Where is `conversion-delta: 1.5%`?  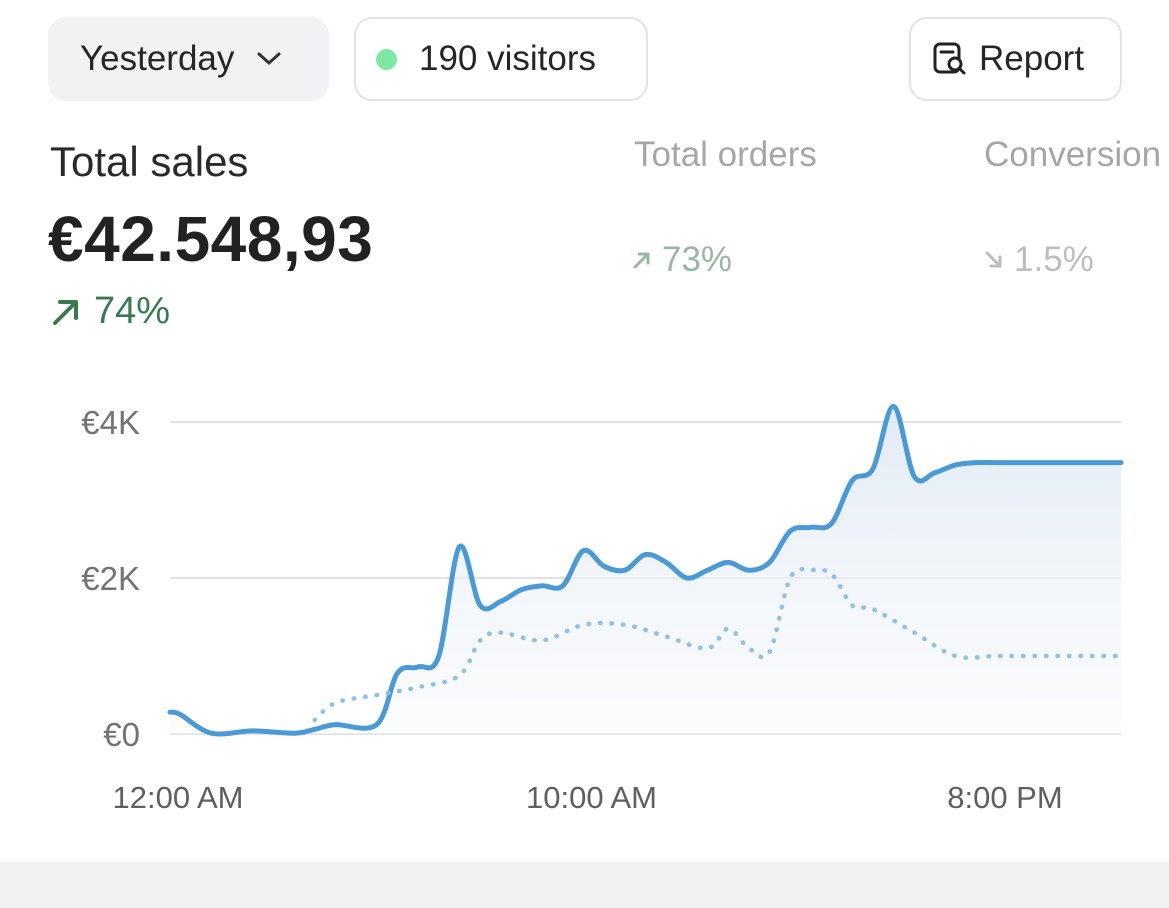
conversion-delta: 1.5% is located at coordinates (1039, 260).